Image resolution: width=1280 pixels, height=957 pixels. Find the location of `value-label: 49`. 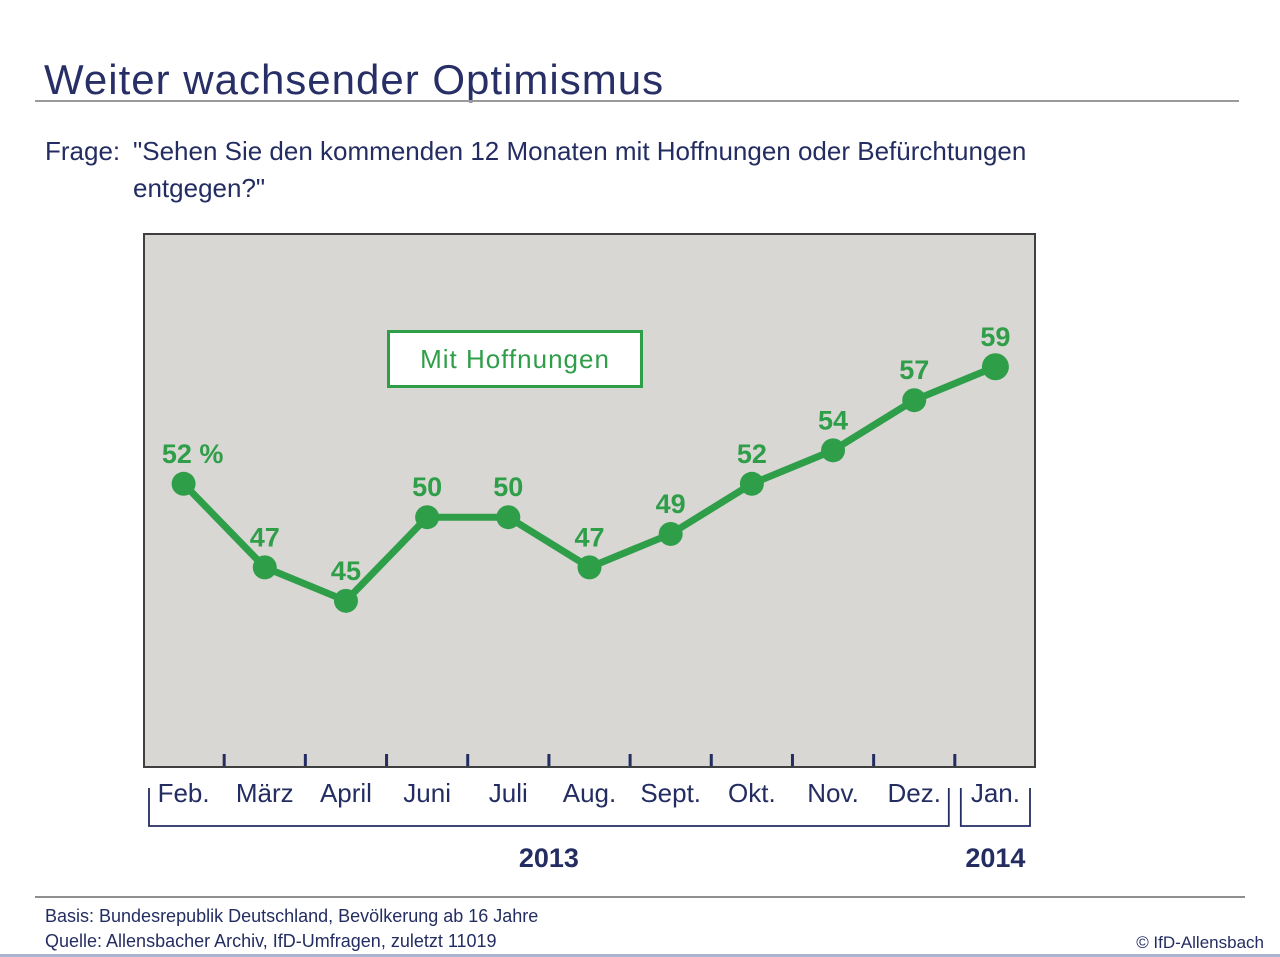

value-label: 49 is located at coordinates (671, 504).